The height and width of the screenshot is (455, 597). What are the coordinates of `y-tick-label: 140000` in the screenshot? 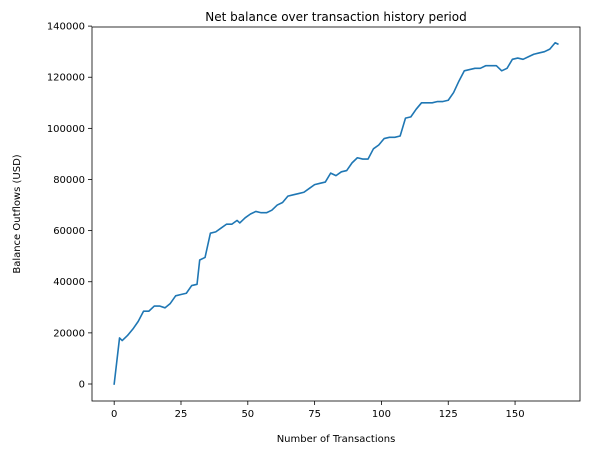 It's located at (66, 27).